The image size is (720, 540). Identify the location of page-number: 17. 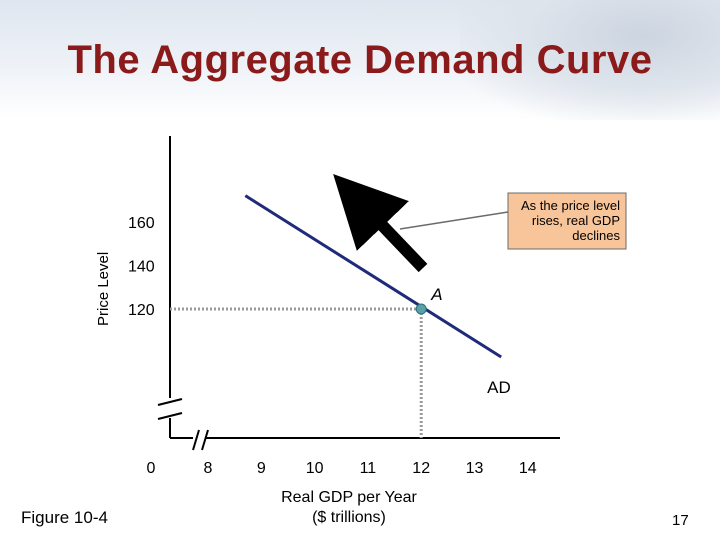
(680, 520).